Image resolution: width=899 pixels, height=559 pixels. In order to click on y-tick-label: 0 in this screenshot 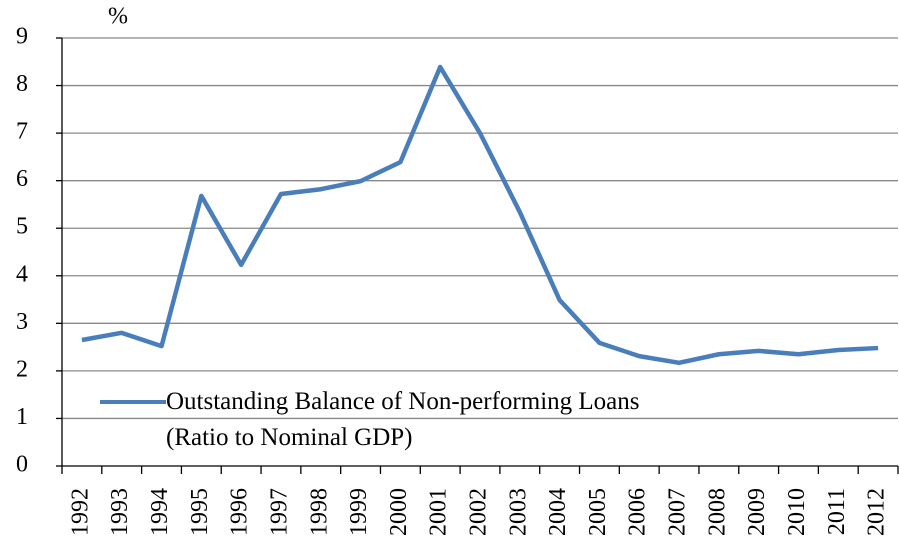, I will do `click(22, 465)`.